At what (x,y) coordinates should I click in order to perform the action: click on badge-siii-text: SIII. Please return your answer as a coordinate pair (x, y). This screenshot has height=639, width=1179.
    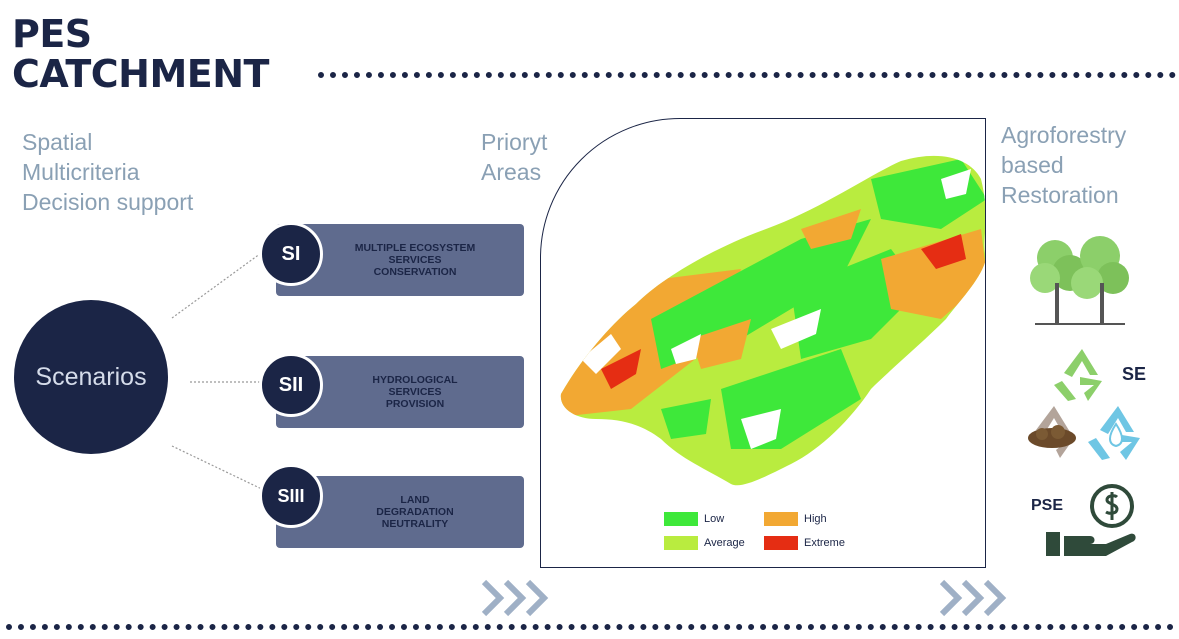
    Looking at the image, I should click on (291, 495).